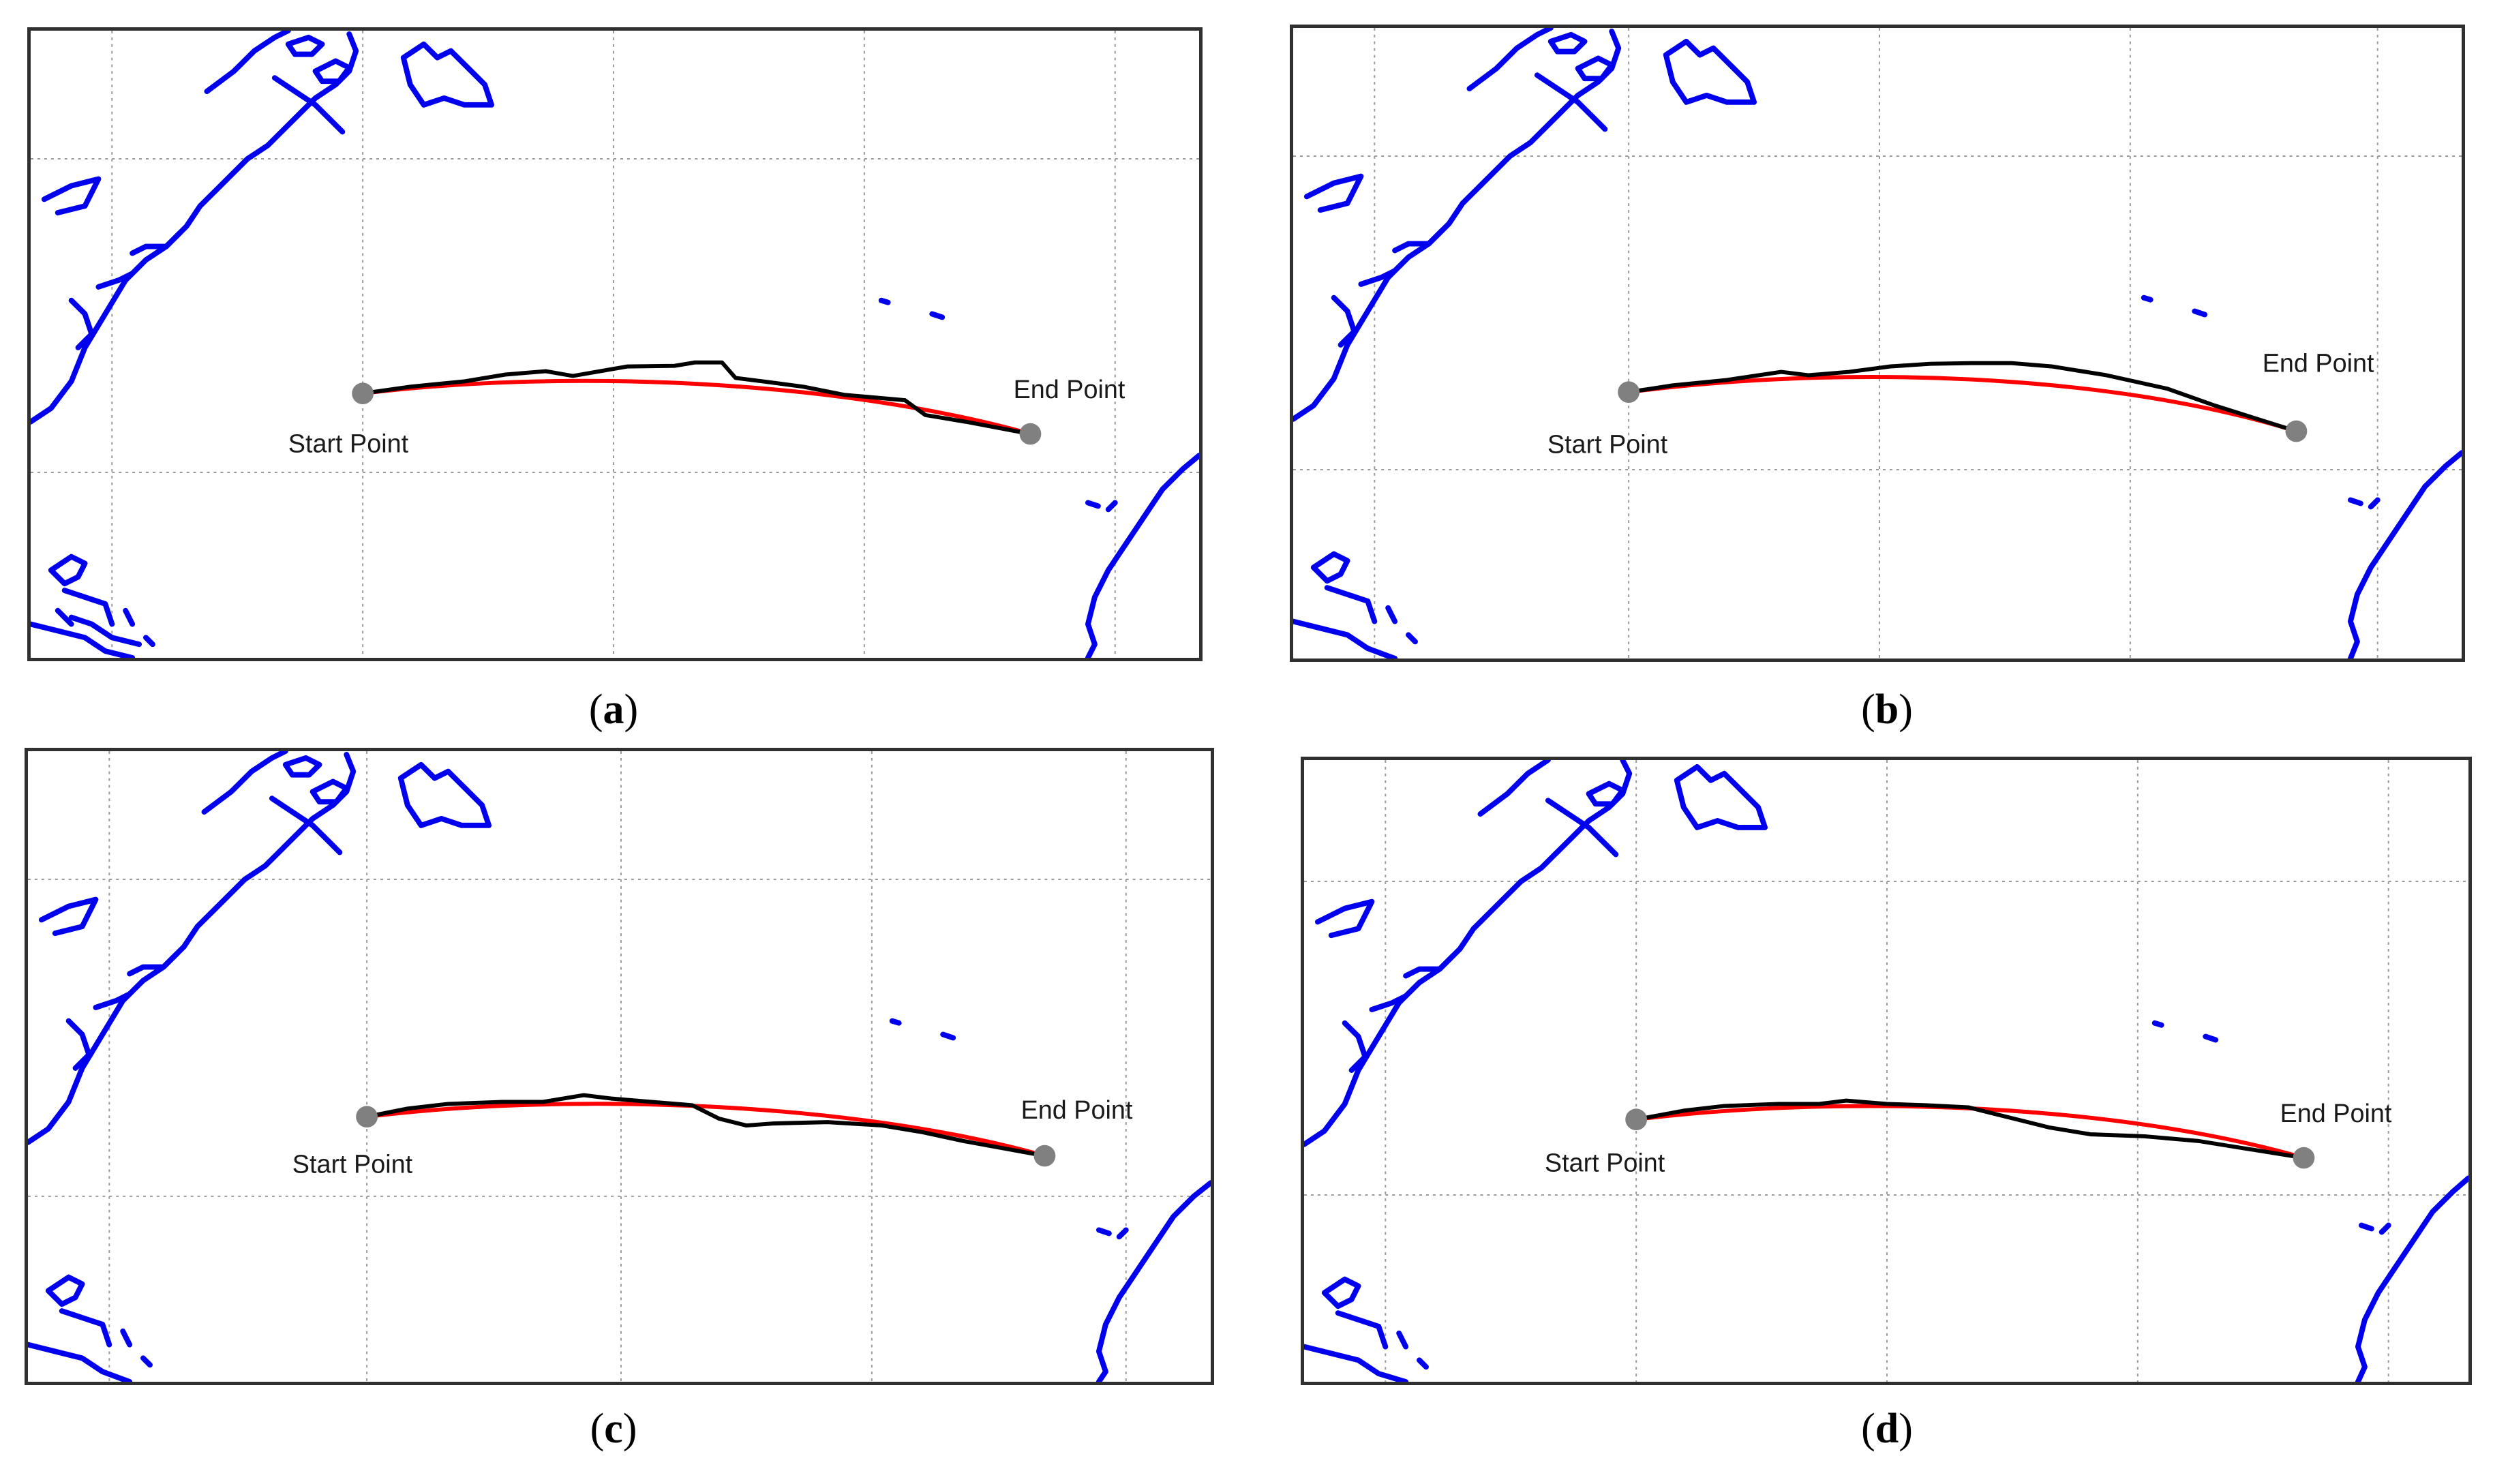 Image resolution: width=2493 pixels, height=1484 pixels. Describe the element at coordinates (1887, 709) in the screenshot. I see `caption-b: (b)` at that location.